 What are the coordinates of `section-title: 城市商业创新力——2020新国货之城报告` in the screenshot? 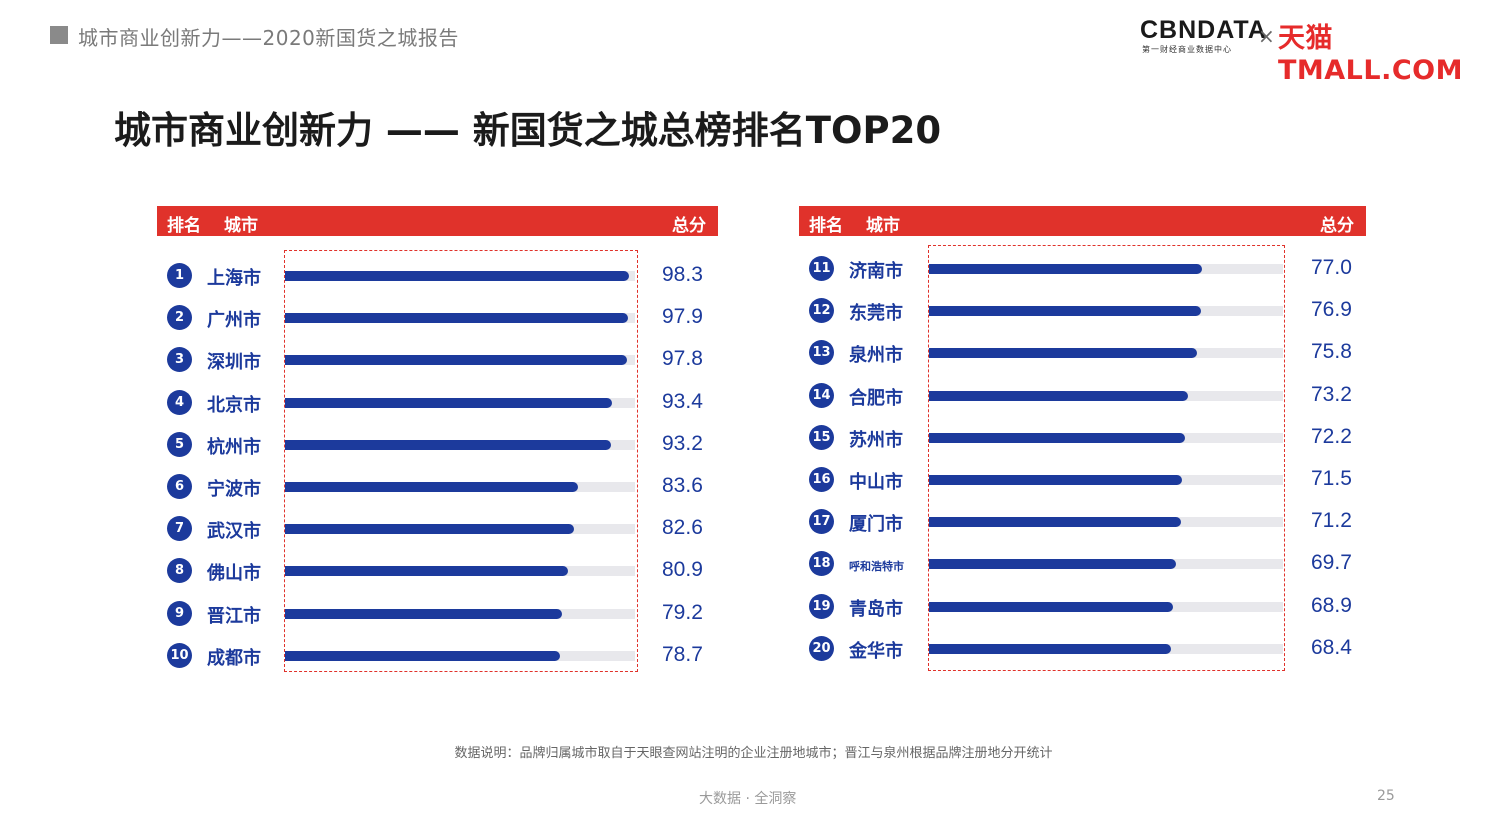 It's located at (268, 38).